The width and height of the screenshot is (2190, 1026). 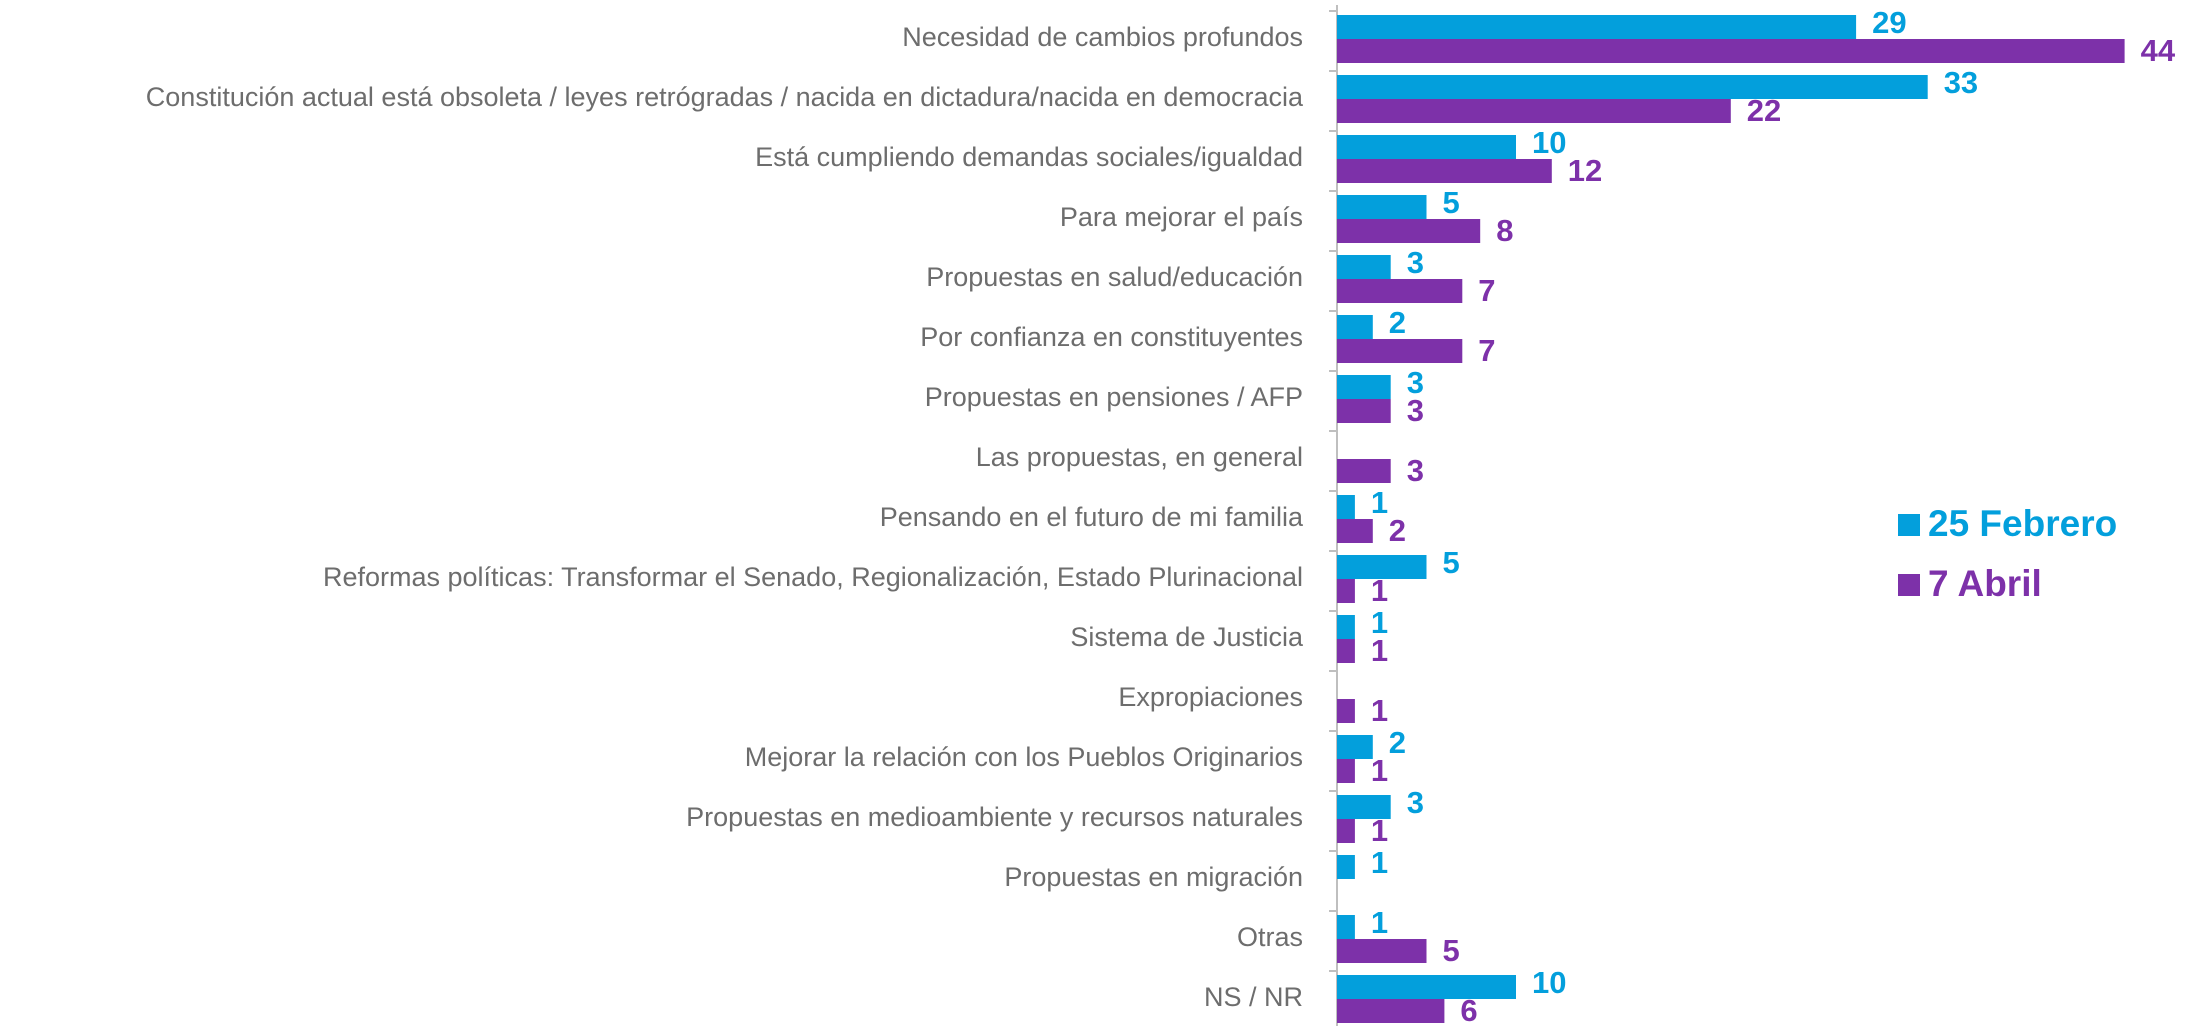 I want to click on value-label: 6, so click(x=1468, y=1009).